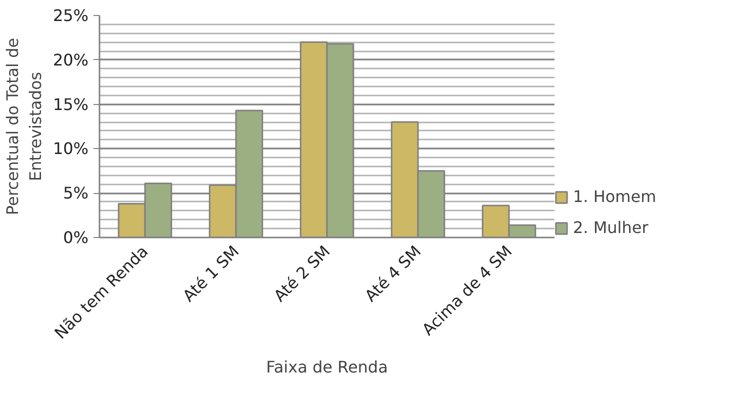 The height and width of the screenshot is (418, 735). Describe the element at coordinates (76, 193) in the screenshot. I see `y-tick-label: 5%` at that location.